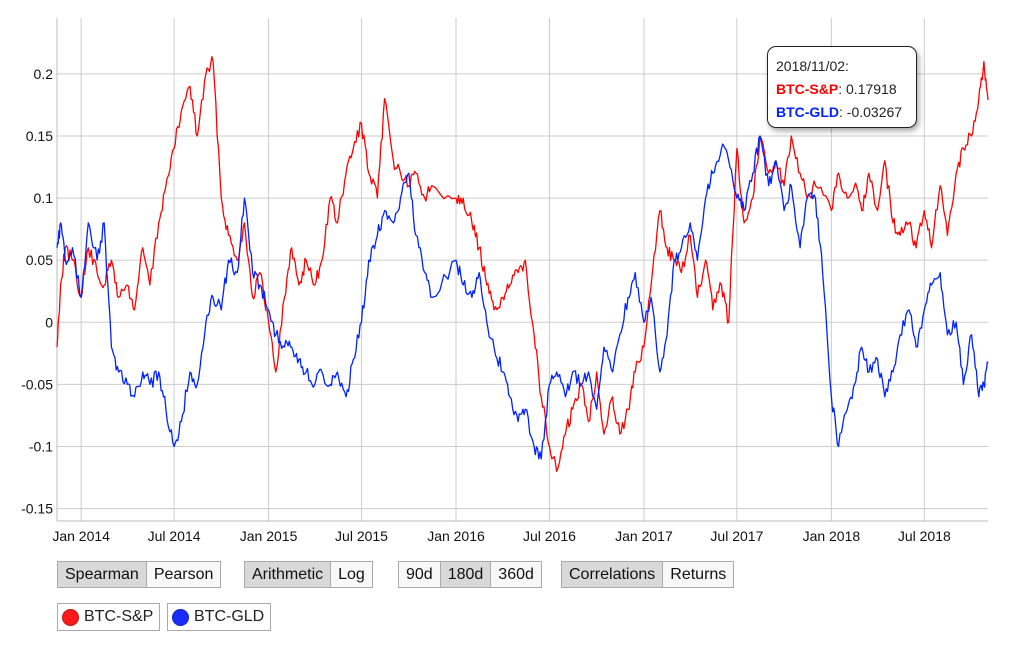 This screenshot has height=648, width=1024. What do you see at coordinates (183, 574) in the screenshot?
I see `pearson-button: Pearson` at bounding box center [183, 574].